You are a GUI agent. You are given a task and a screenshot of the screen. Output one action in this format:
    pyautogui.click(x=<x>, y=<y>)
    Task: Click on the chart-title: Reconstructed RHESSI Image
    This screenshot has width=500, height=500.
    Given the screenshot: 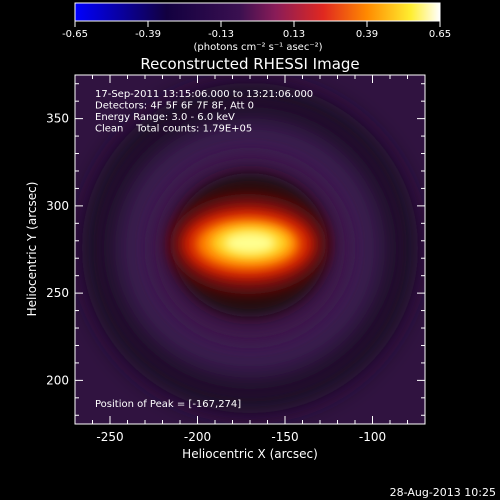 What is the action you would take?
    pyautogui.click(x=249, y=64)
    